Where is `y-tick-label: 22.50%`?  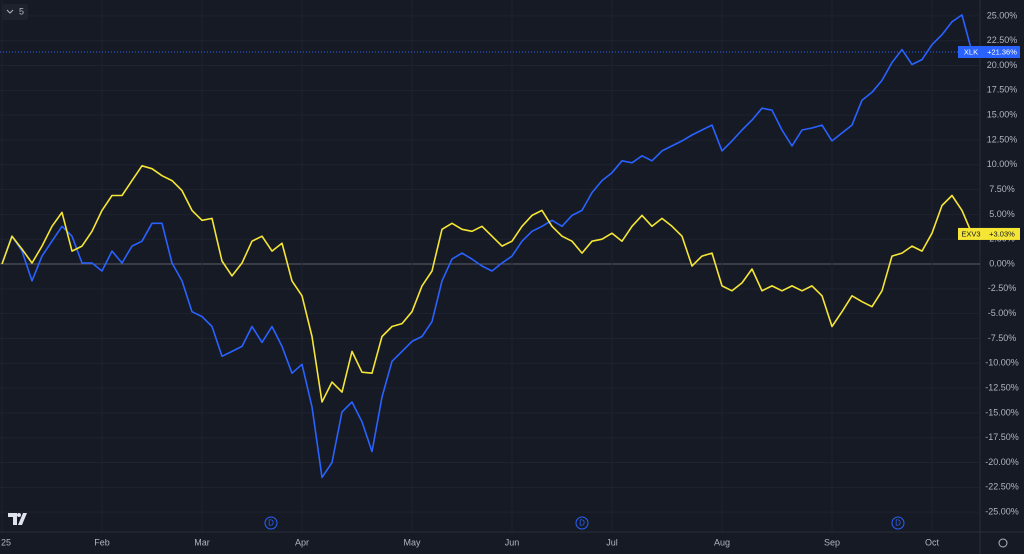 y-tick-label: 22.50% is located at coordinates (1002, 40).